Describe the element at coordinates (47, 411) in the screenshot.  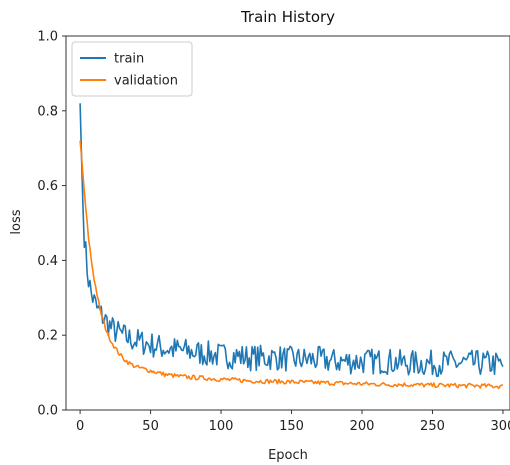
I see `y-tick-label: 0.0` at that location.